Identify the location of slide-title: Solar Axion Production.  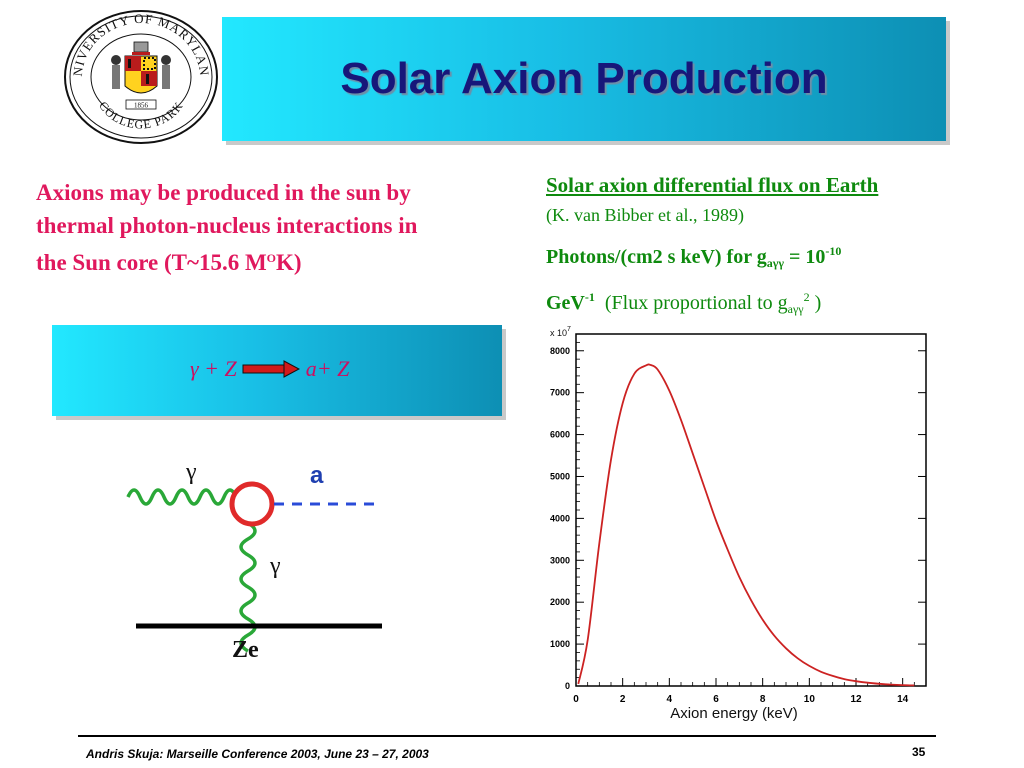
(584, 78).